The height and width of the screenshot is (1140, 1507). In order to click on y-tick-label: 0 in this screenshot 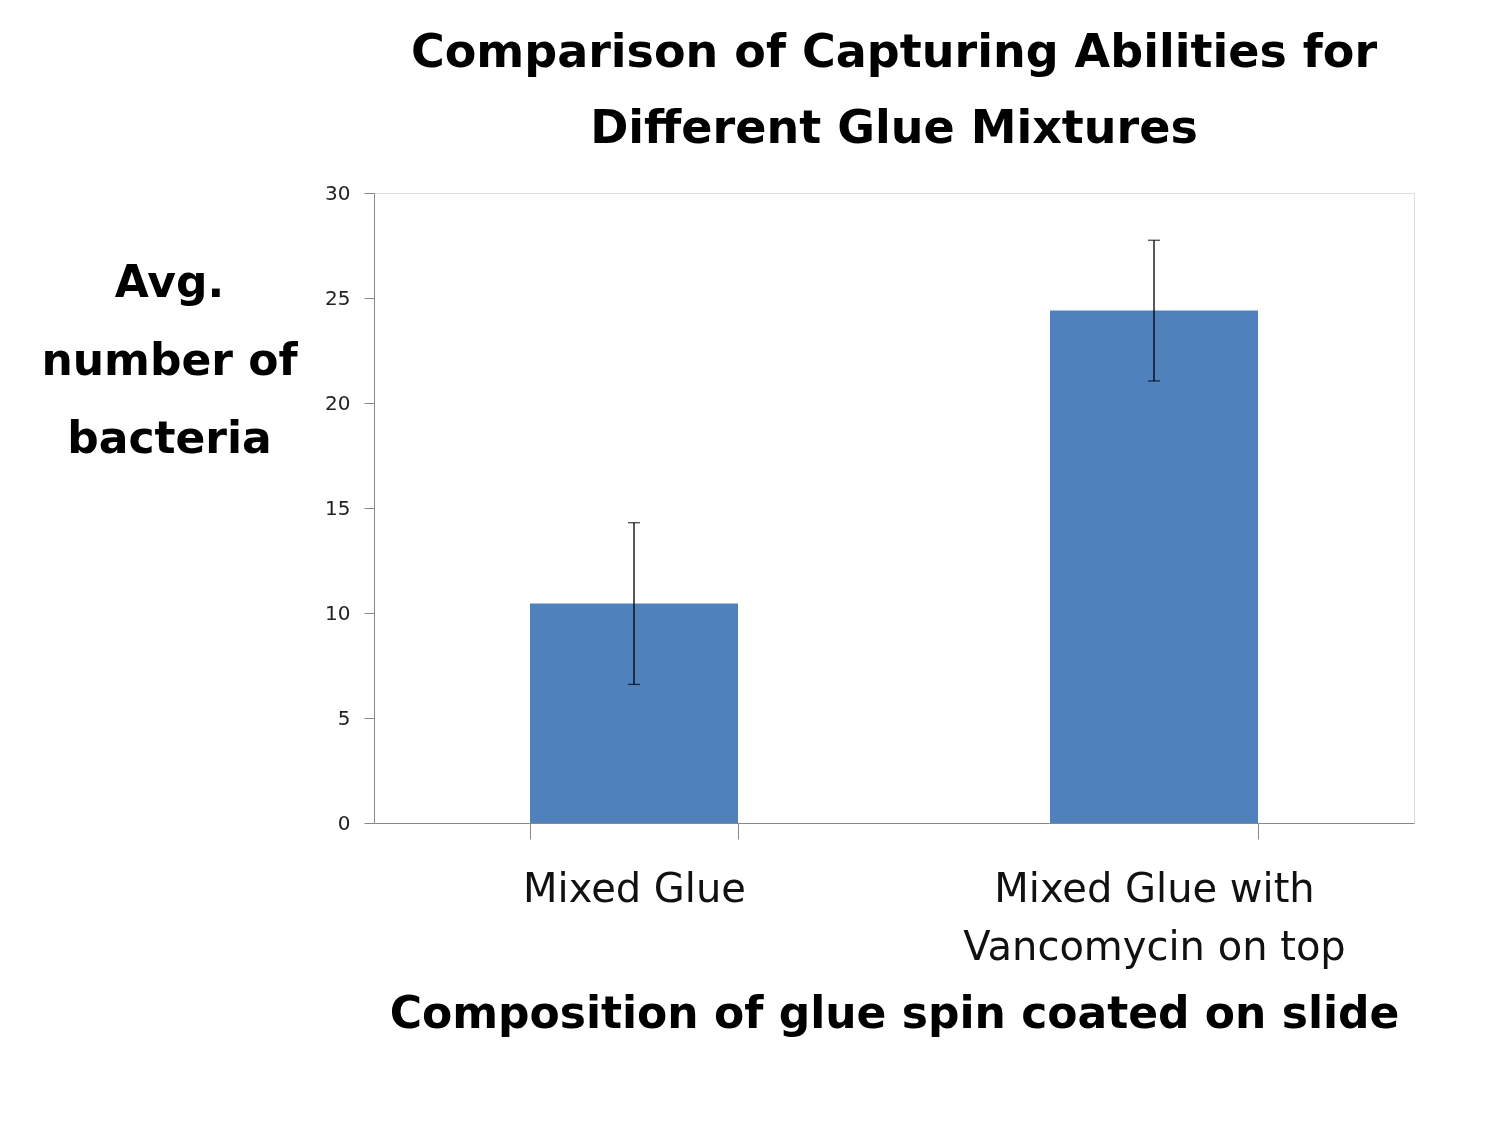, I will do `click(344, 822)`.